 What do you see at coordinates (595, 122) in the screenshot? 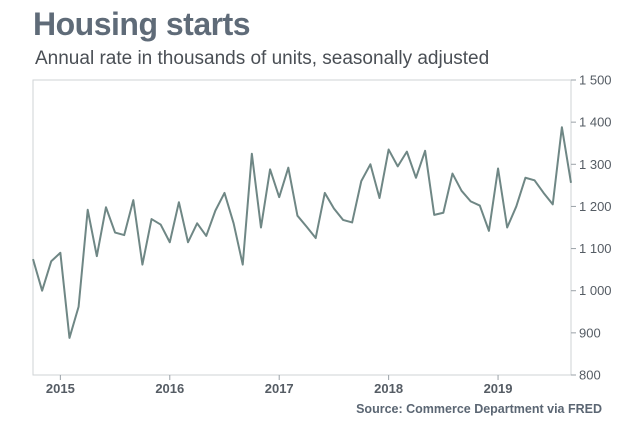
I see `y-tick-label: 1 400` at bounding box center [595, 122].